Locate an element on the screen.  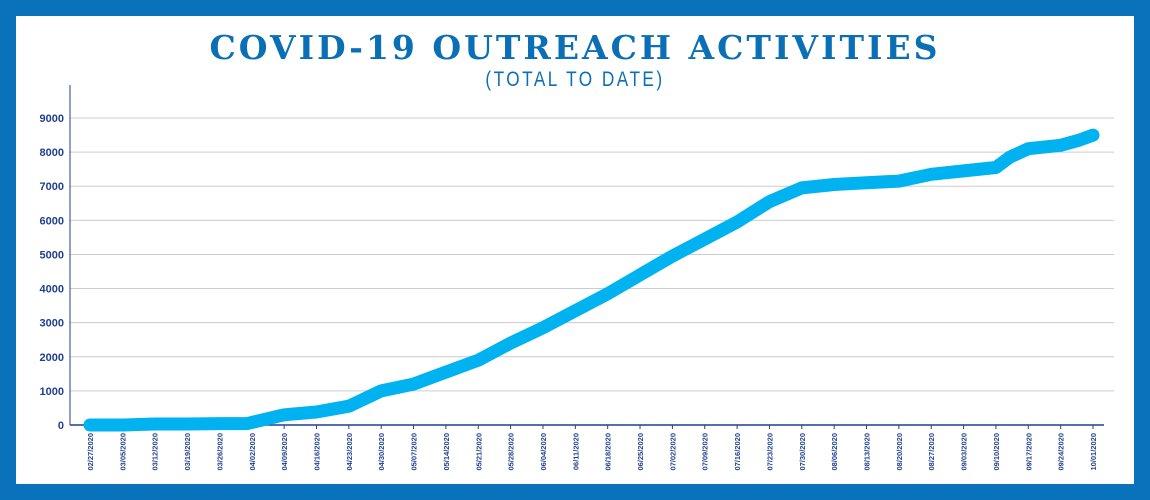
x-tick-label: 08/20/2020 is located at coordinates (899, 452).